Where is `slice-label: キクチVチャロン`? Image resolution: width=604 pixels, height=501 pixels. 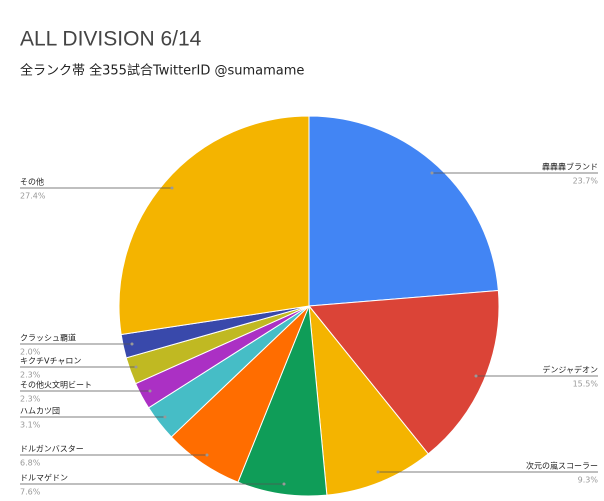
slice-label: キクチVチャロン is located at coordinates (50, 361).